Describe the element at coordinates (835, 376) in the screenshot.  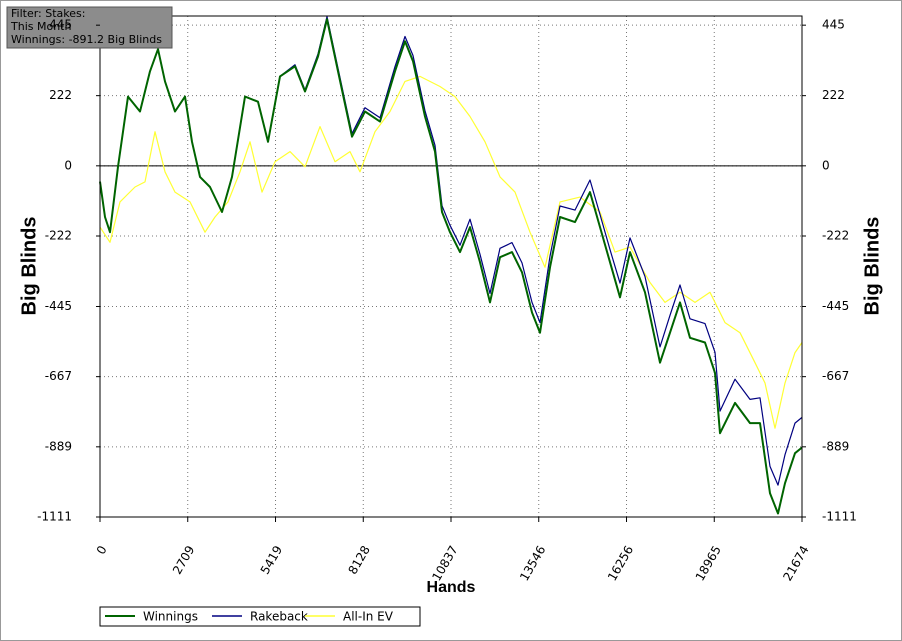
I see `y-tick-label-right: -667` at that location.